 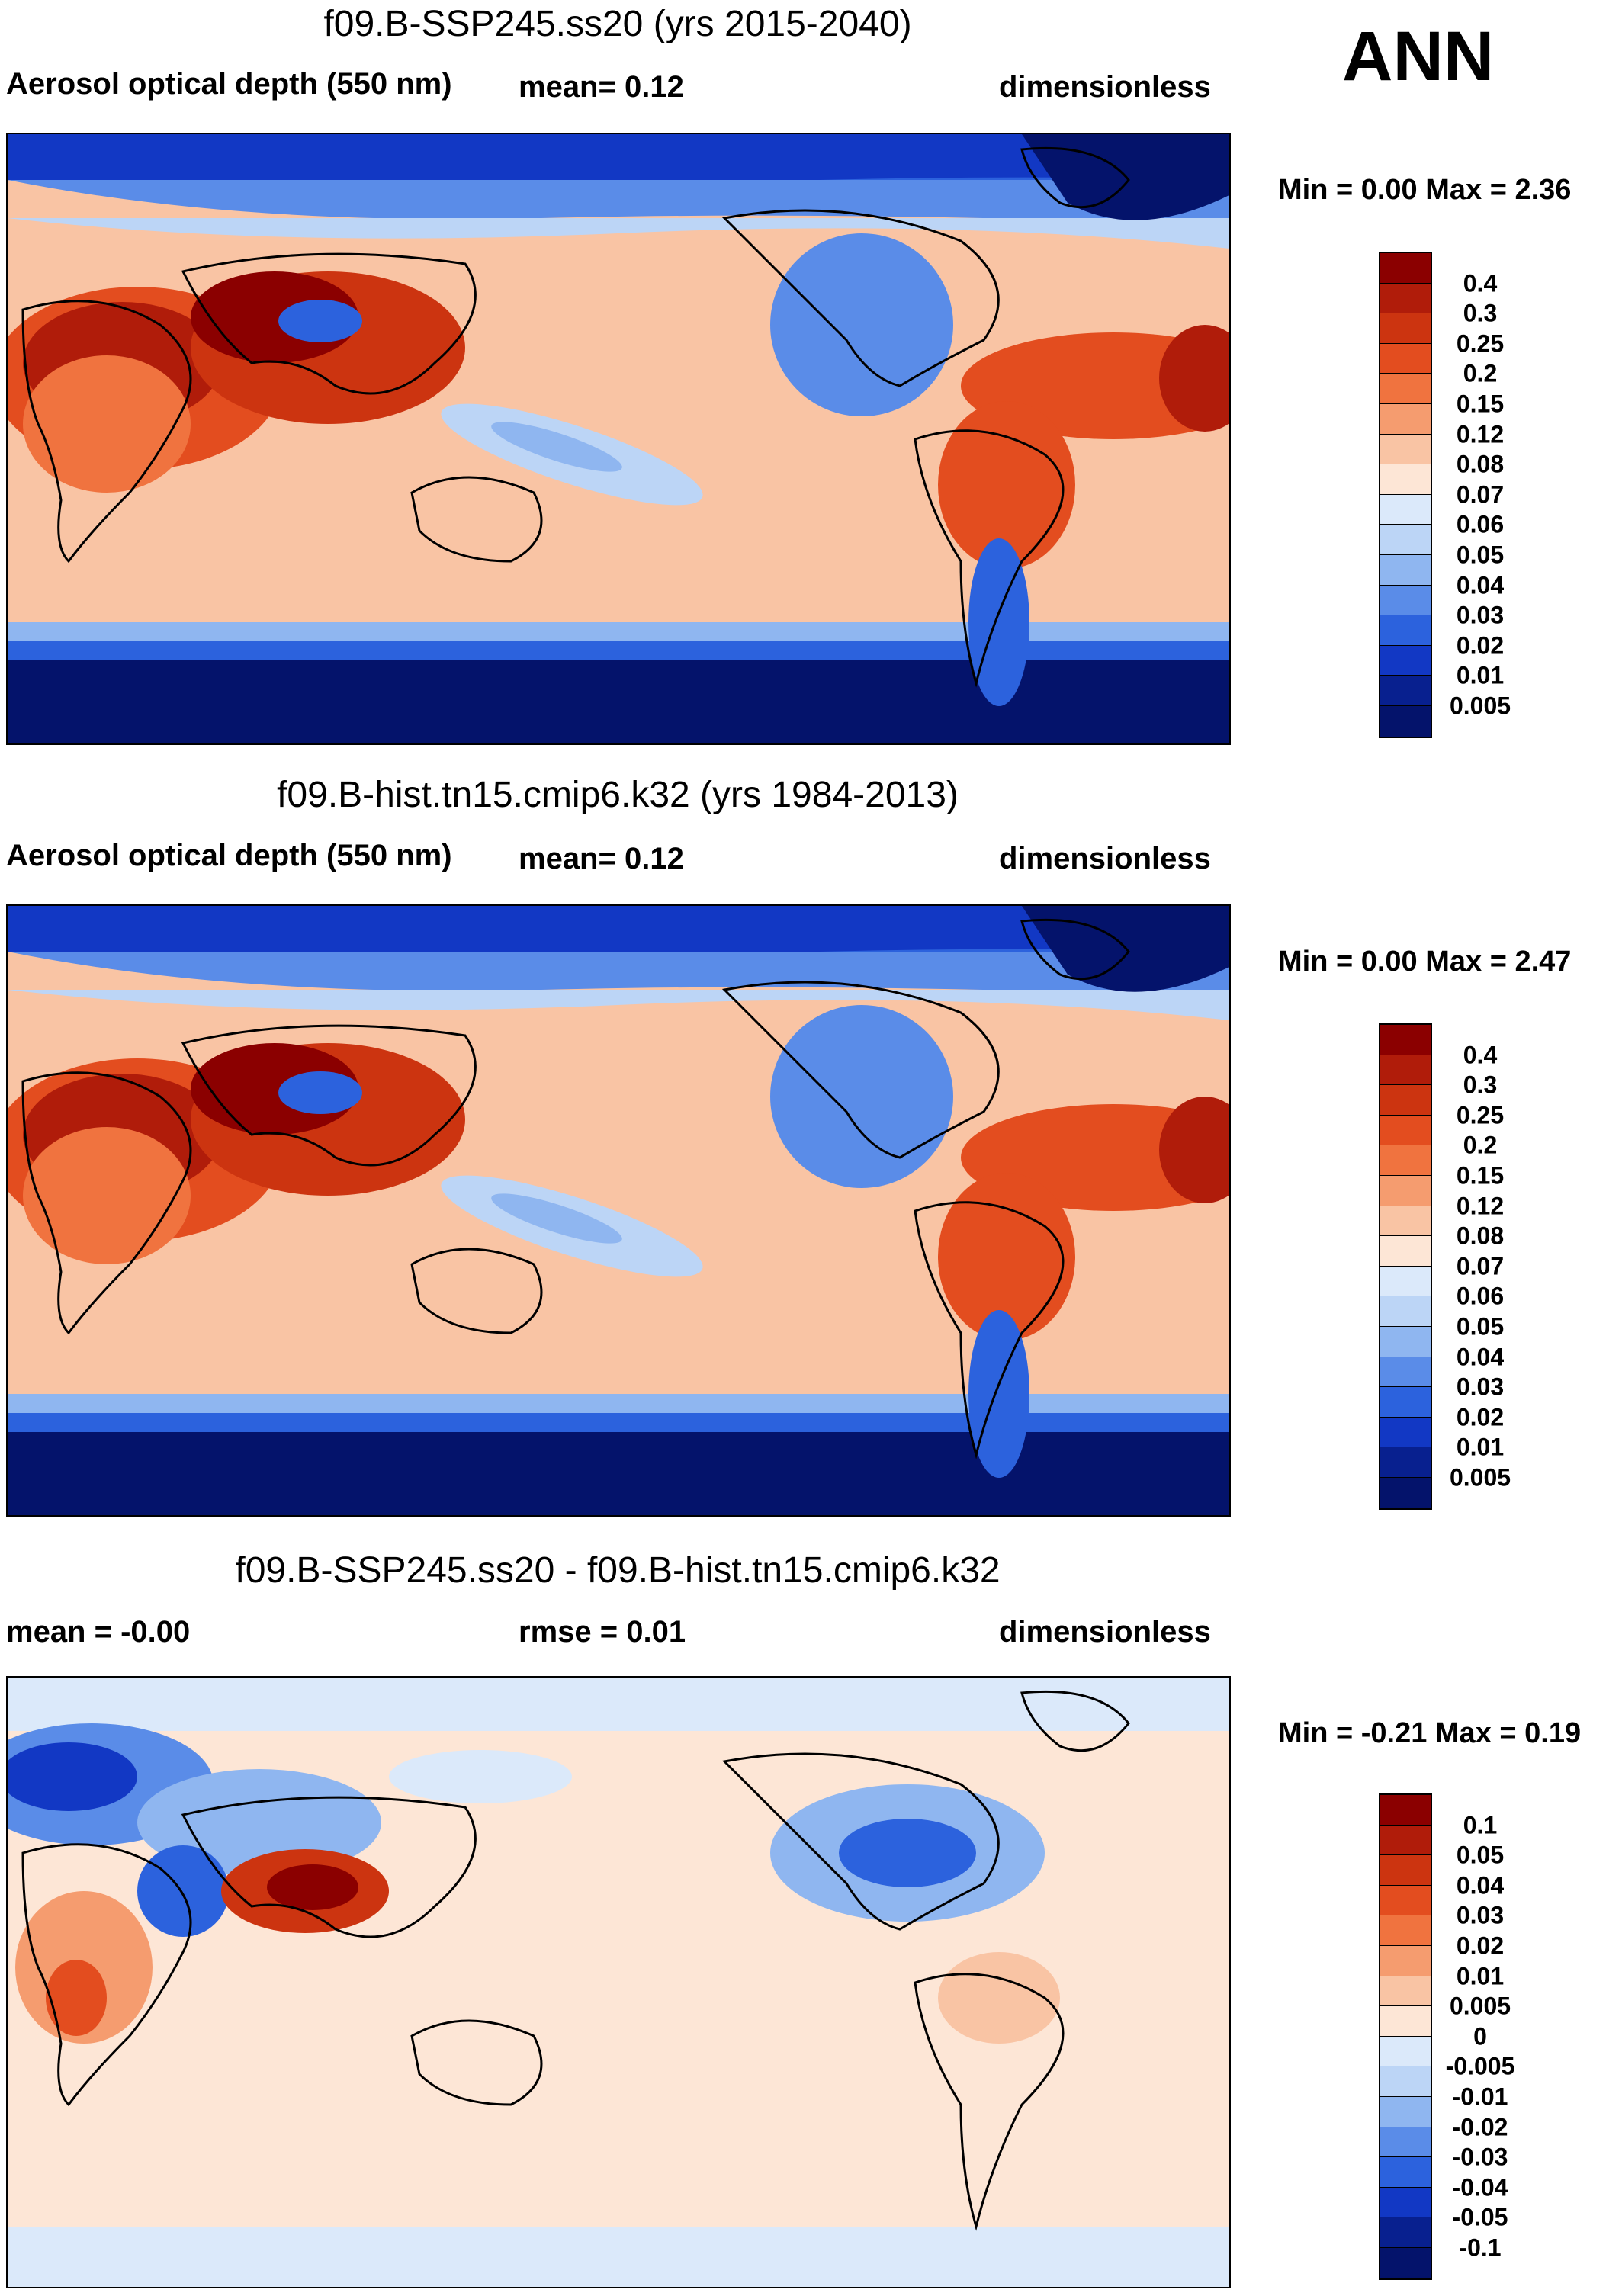 What do you see at coordinates (603, 1632) in the screenshot?
I see `panel-3-rmse-label: rmse = 0.01` at bounding box center [603, 1632].